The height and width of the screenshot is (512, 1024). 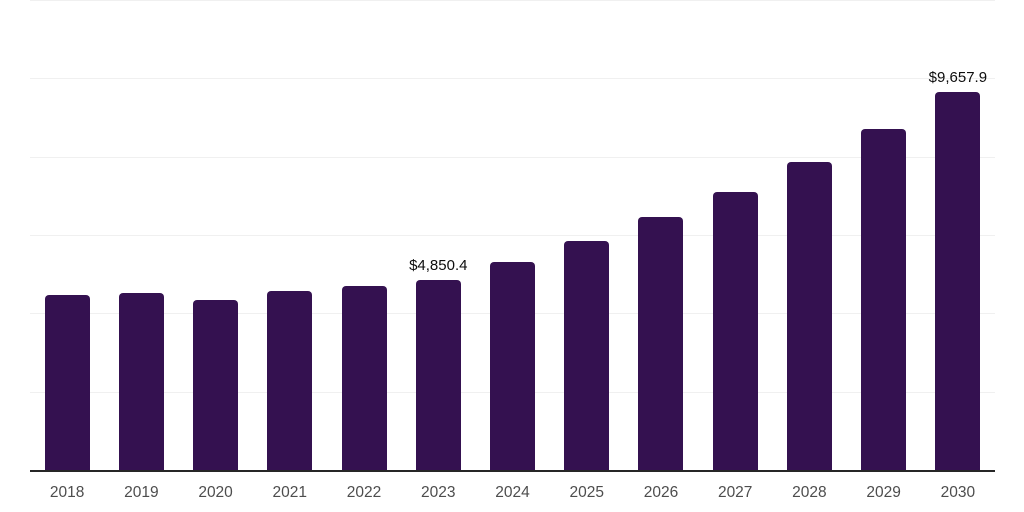 I want to click on bar-value-label: $4,850.4, so click(x=438, y=266).